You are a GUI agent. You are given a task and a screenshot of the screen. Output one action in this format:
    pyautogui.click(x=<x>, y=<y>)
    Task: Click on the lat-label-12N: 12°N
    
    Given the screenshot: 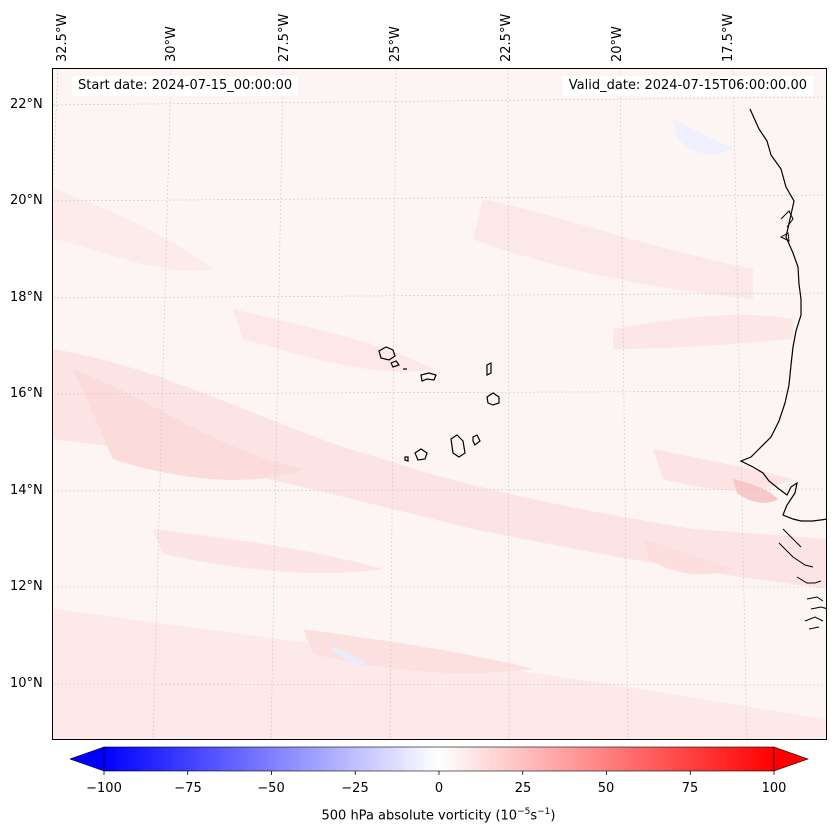 What is the action you would take?
    pyautogui.click(x=26, y=586)
    